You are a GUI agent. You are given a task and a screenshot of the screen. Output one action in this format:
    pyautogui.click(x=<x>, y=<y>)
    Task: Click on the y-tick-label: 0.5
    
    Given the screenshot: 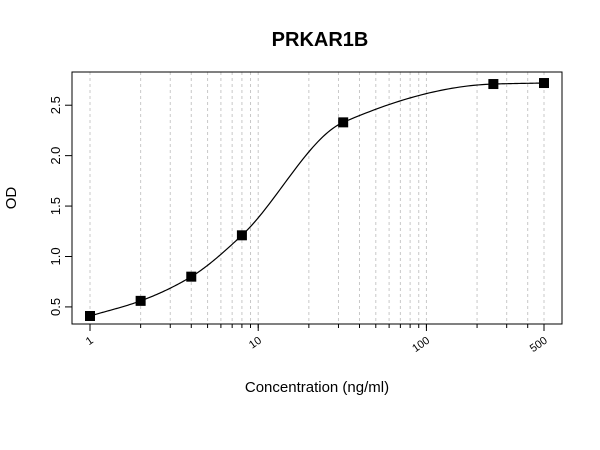 What is the action you would take?
    pyautogui.click(x=55, y=307)
    